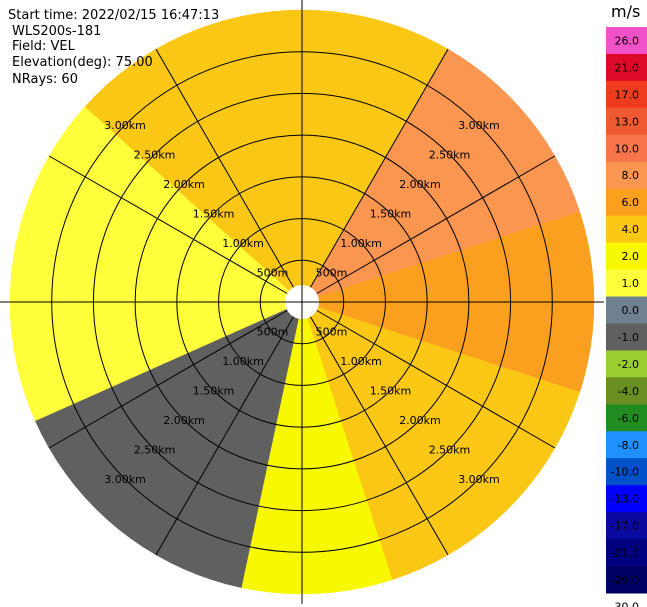 This screenshot has height=607, width=647. Describe the element at coordinates (56, 31) in the screenshot. I see `instrument-label: WLS200s-181` at that location.